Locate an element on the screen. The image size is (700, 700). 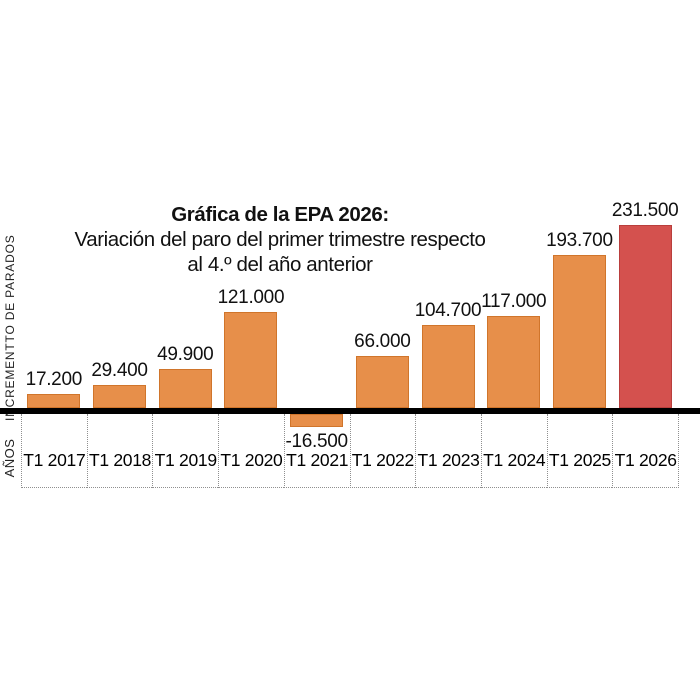
x-tick-label: T1 2026 is located at coordinates (645, 460).